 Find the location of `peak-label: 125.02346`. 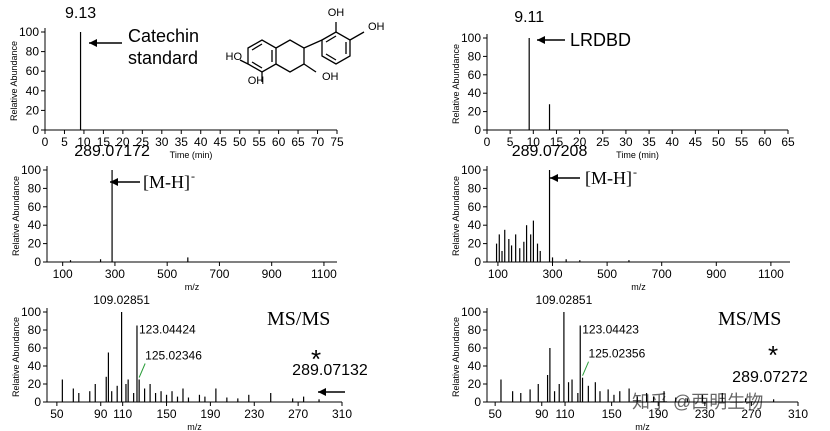

peak-label: 125.02346 is located at coordinates (173, 356).